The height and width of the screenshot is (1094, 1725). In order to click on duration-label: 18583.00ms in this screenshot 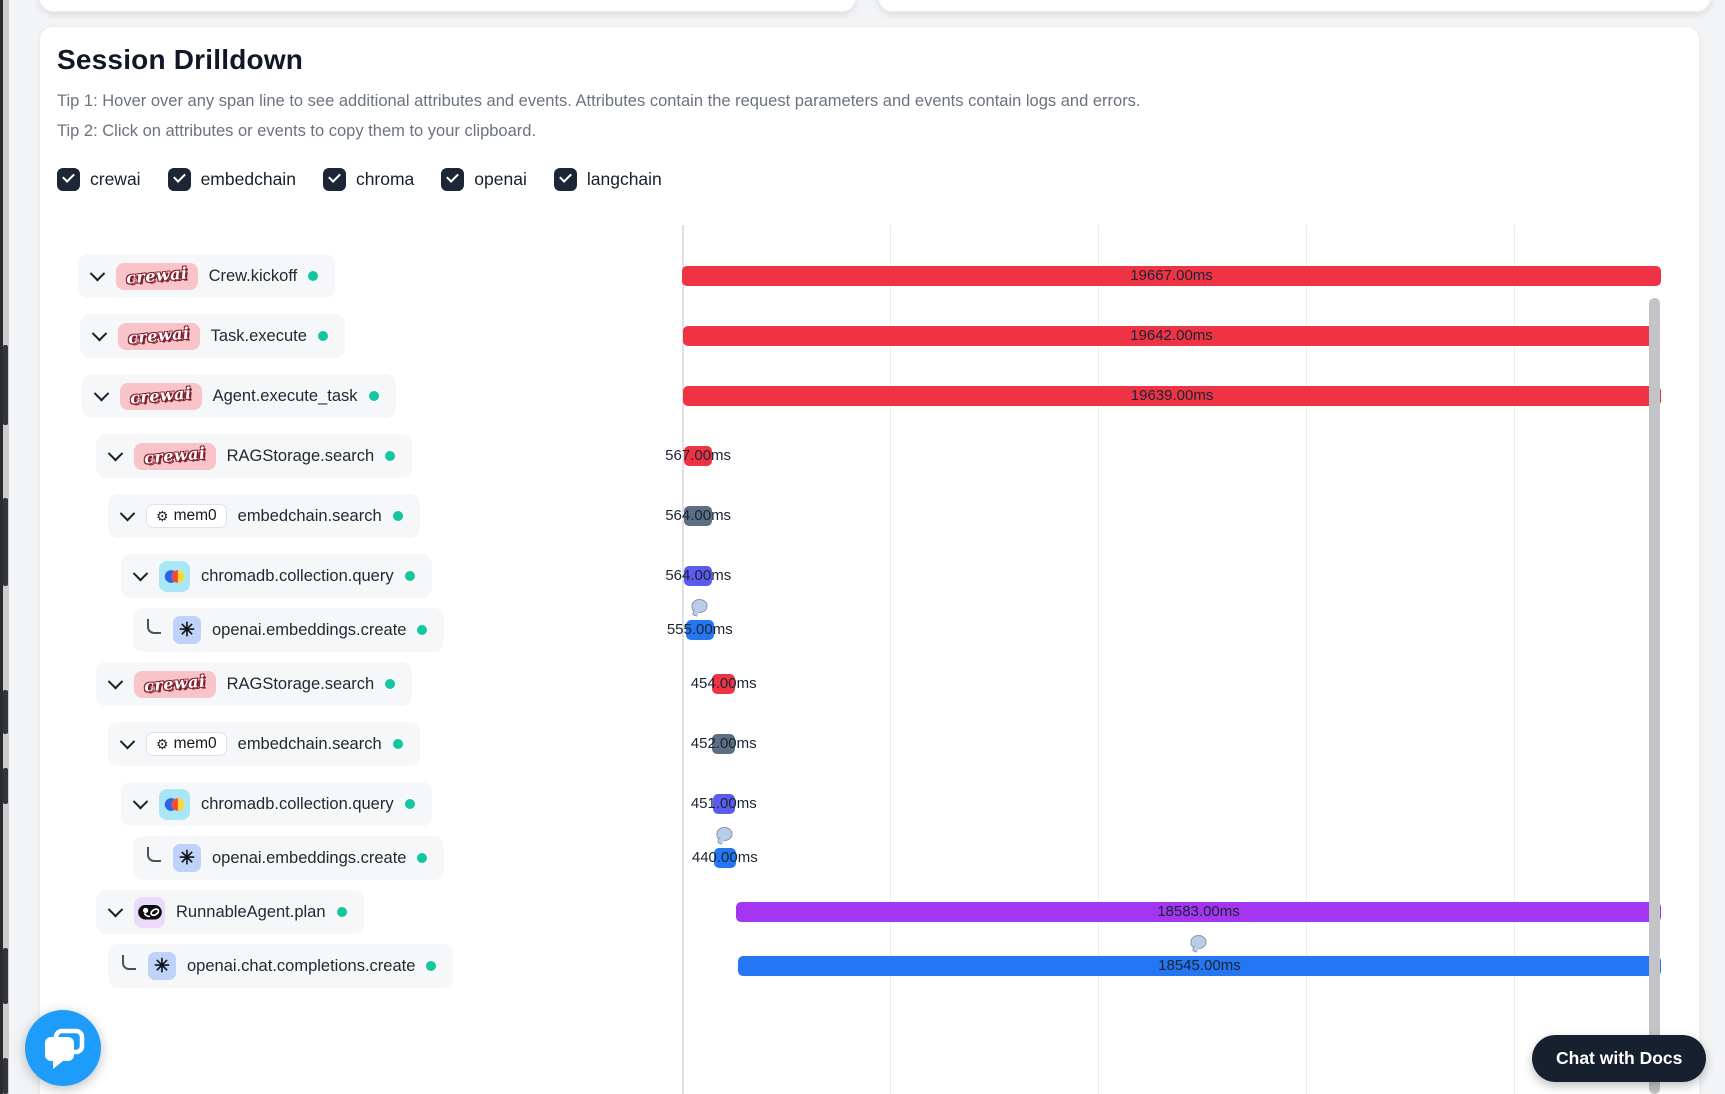, I will do `click(1198, 911)`.